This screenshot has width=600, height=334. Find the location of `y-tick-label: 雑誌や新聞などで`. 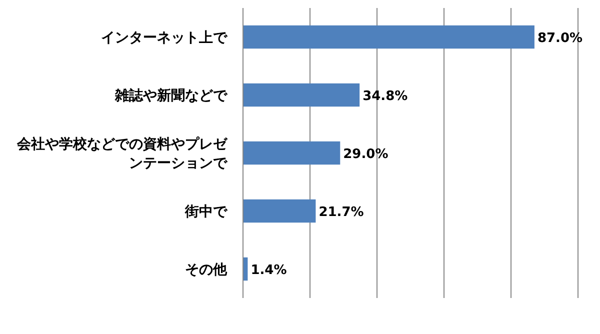

y-tick-label: 雑誌や新聞などで is located at coordinates (171, 95).